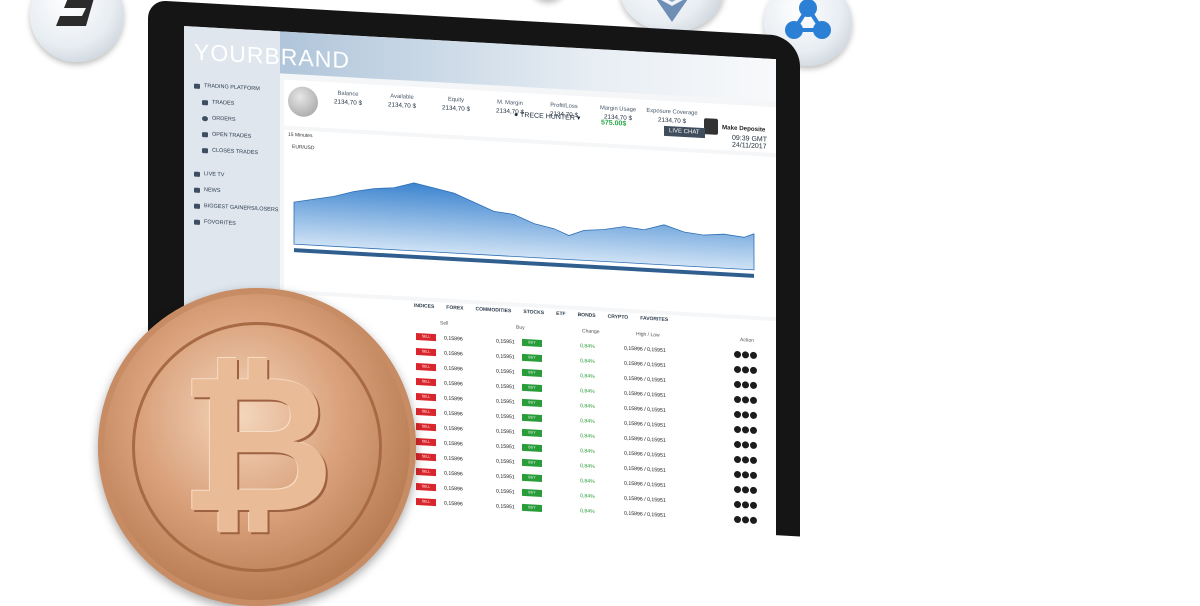  Describe the element at coordinates (591, 332) in the screenshot. I see `col-change: Change` at that location.